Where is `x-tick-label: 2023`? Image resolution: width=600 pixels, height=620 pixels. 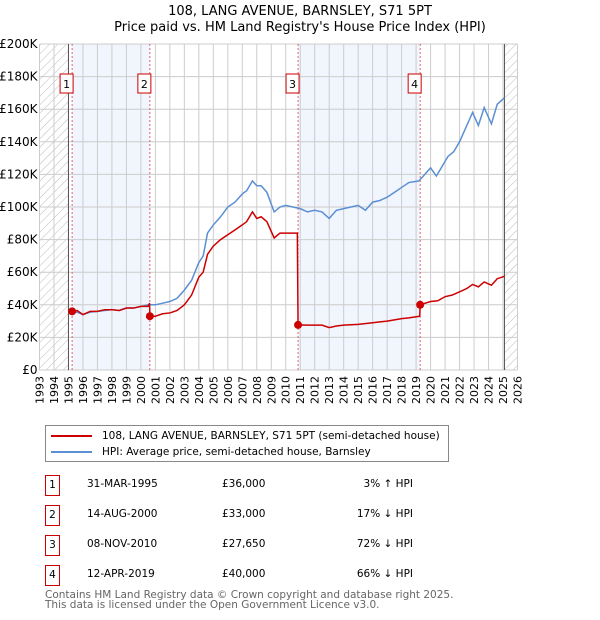
x-tick-label: 2023 is located at coordinates (474, 390).